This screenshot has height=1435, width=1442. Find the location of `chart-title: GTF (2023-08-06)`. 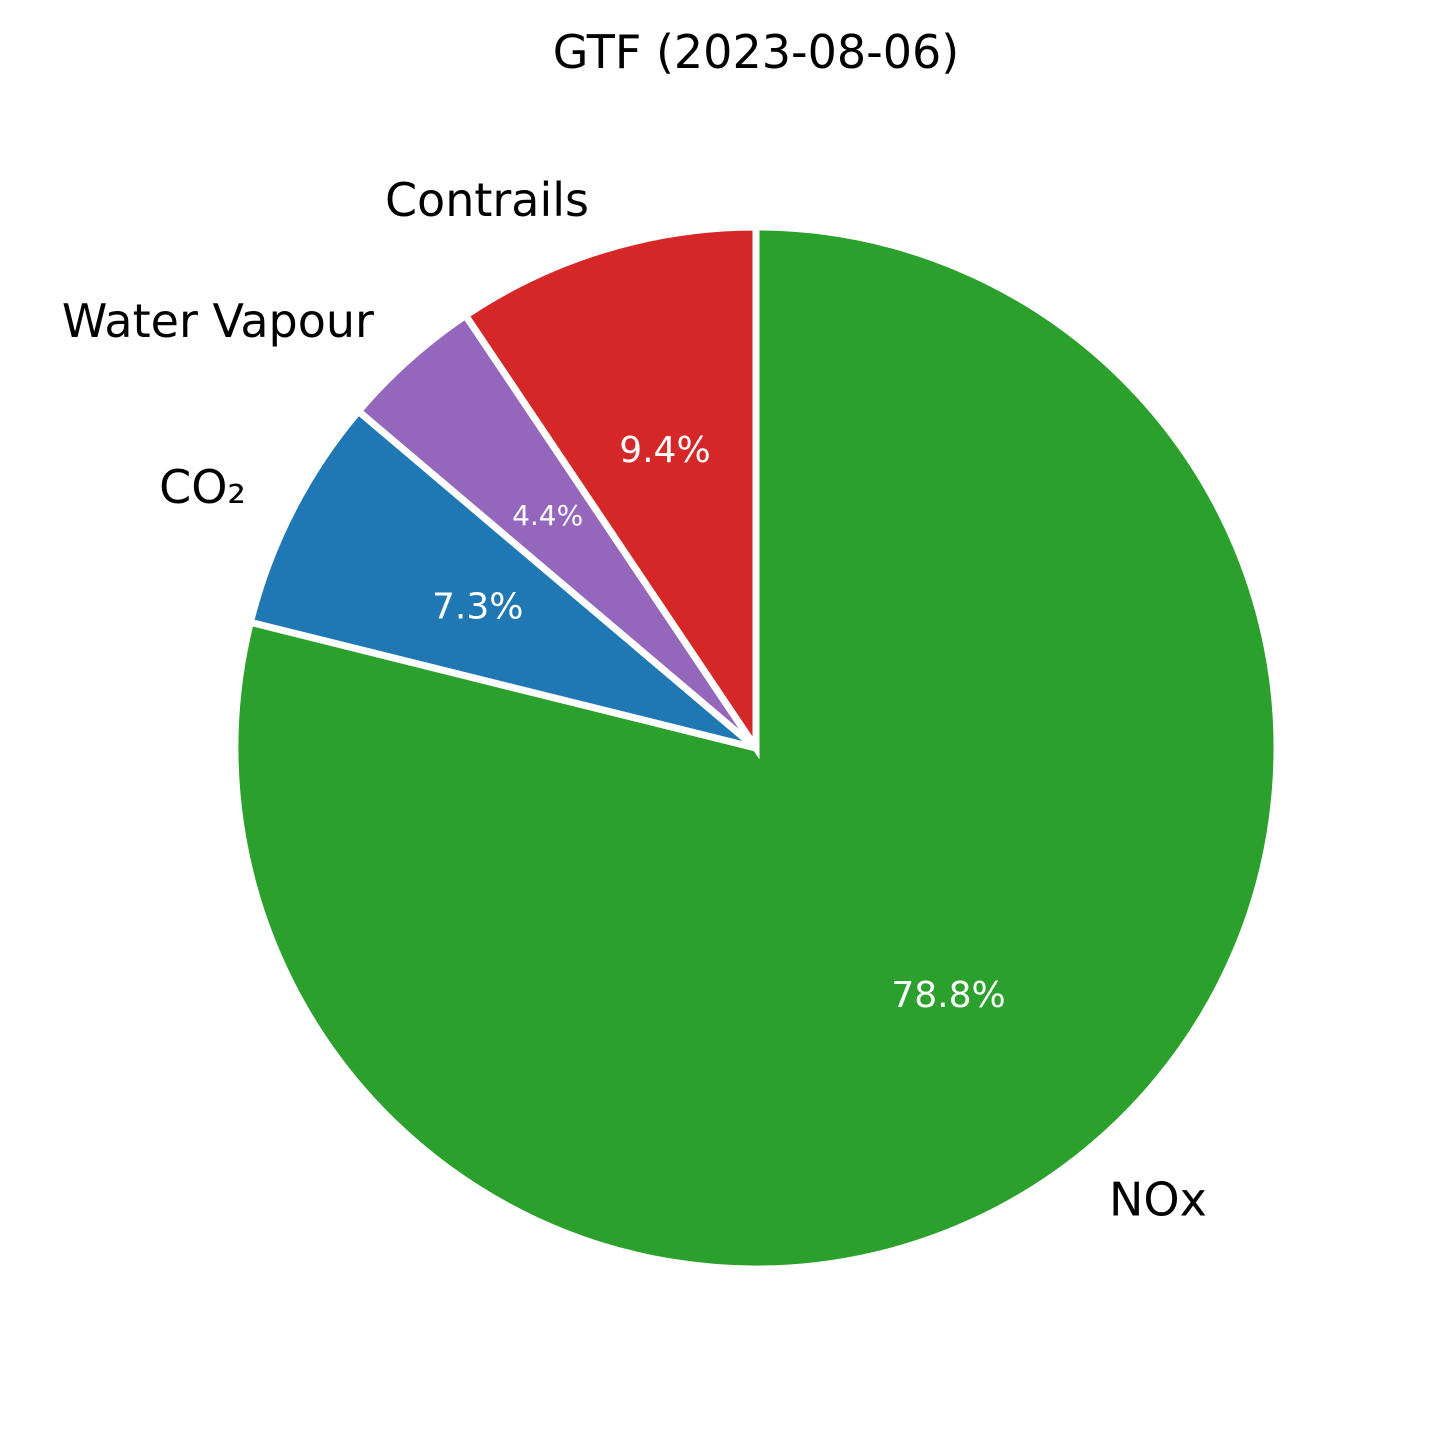

chart-title: GTF (2023-08-06) is located at coordinates (756, 52).